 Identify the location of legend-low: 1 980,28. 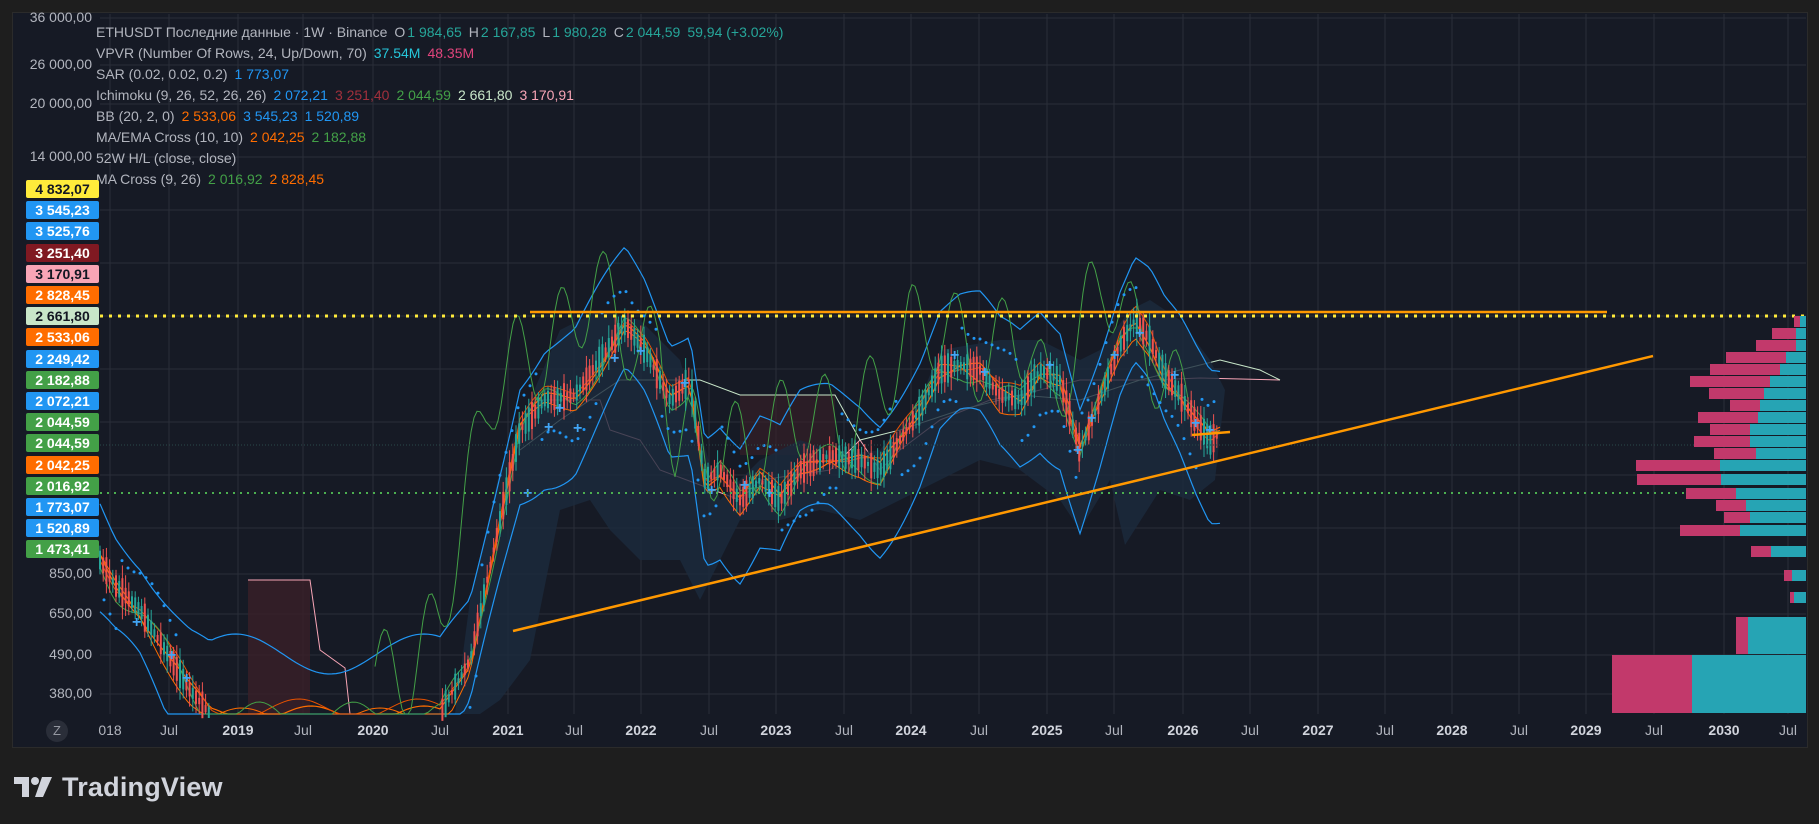
(579, 32).